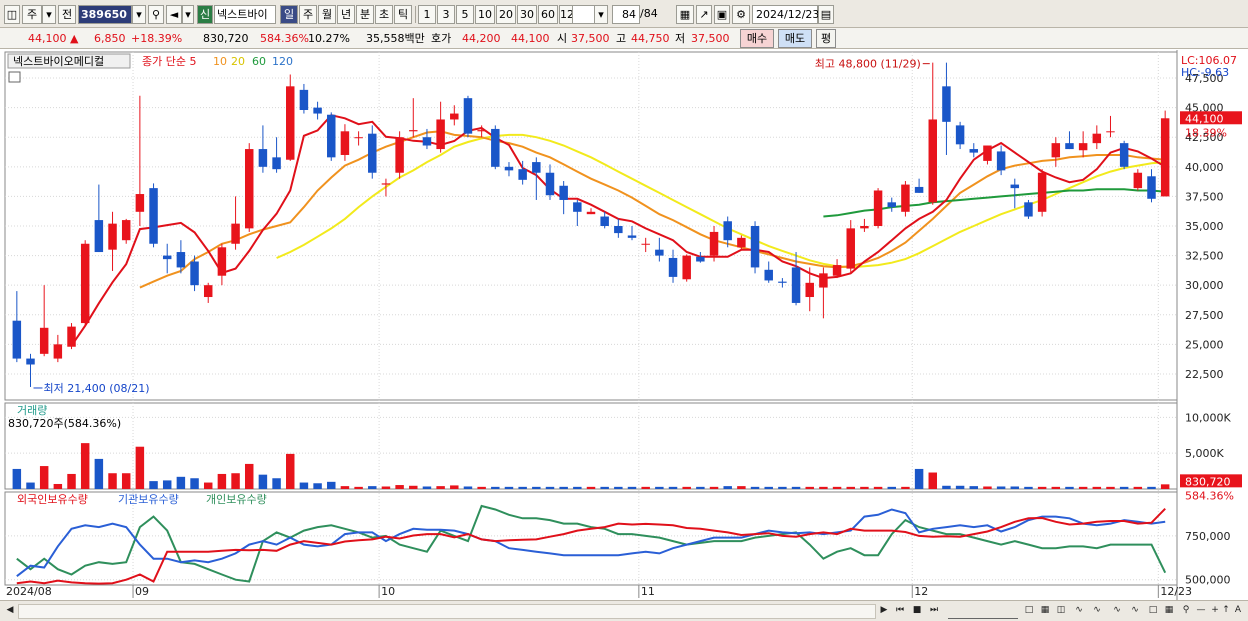 This screenshot has height=621, width=1248. I want to click on price-axis-label: 25,000, so click(1204, 344).